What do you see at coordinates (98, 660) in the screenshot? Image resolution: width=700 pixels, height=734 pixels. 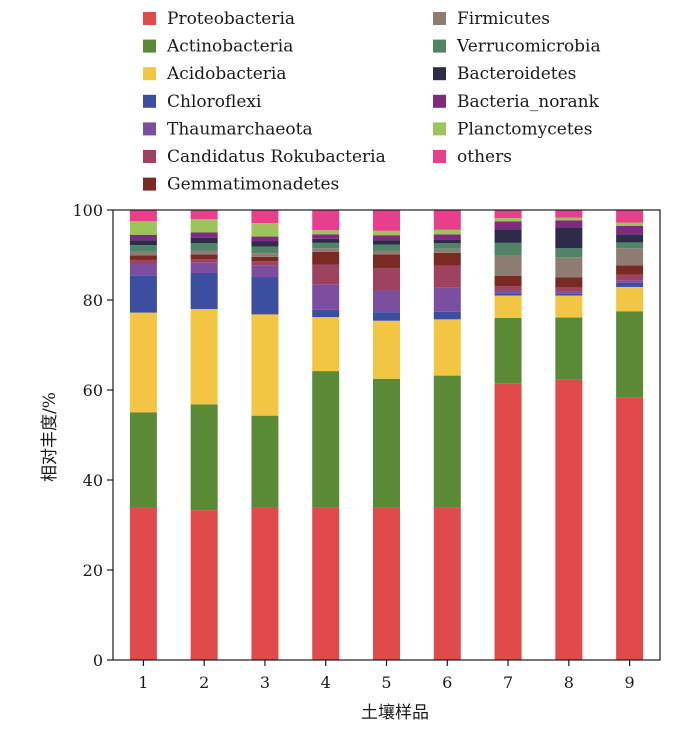 I see `y-tick-label: 0` at bounding box center [98, 660].